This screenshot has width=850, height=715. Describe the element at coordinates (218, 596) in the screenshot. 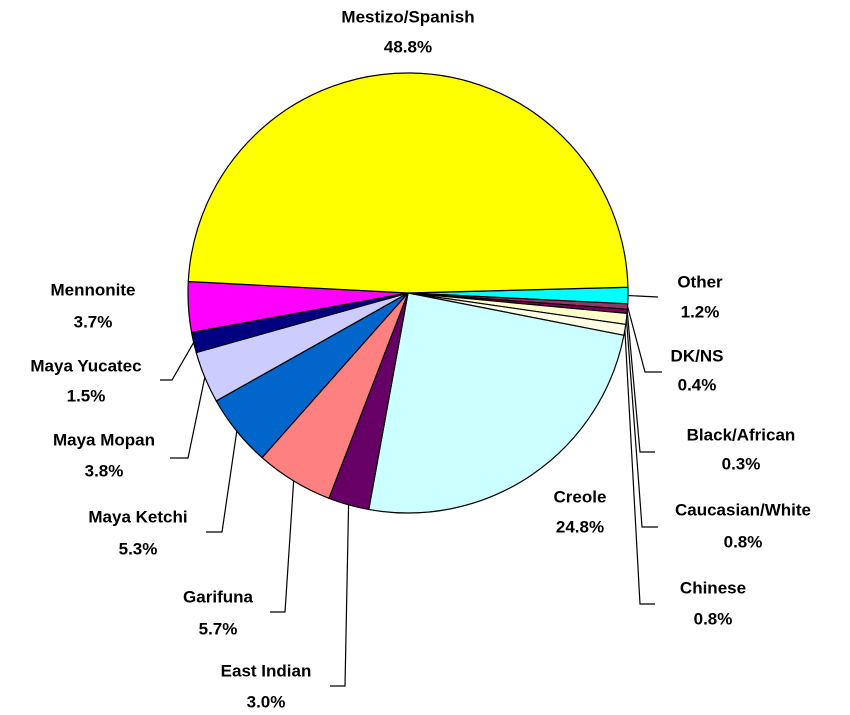

I see `slice-label: Garifuna` at that location.